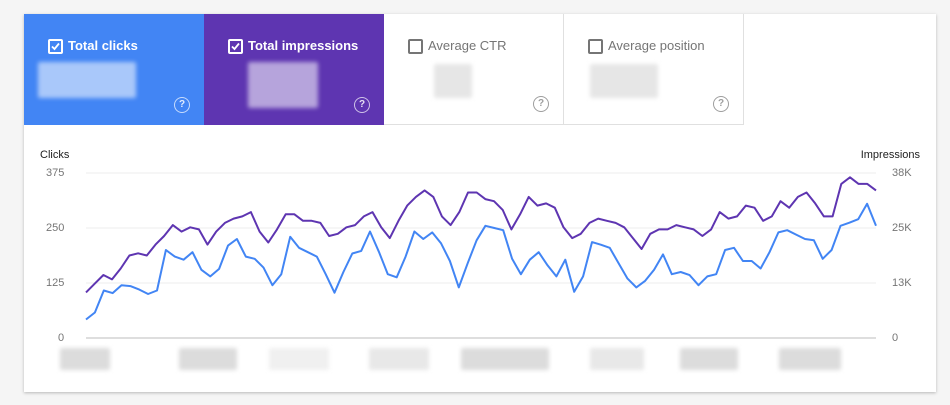 Image resolution: width=950 pixels, height=405 pixels. What do you see at coordinates (902, 173) in the screenshot?
I see `right-tick-label: 38K` at bounding box center [902, 173].